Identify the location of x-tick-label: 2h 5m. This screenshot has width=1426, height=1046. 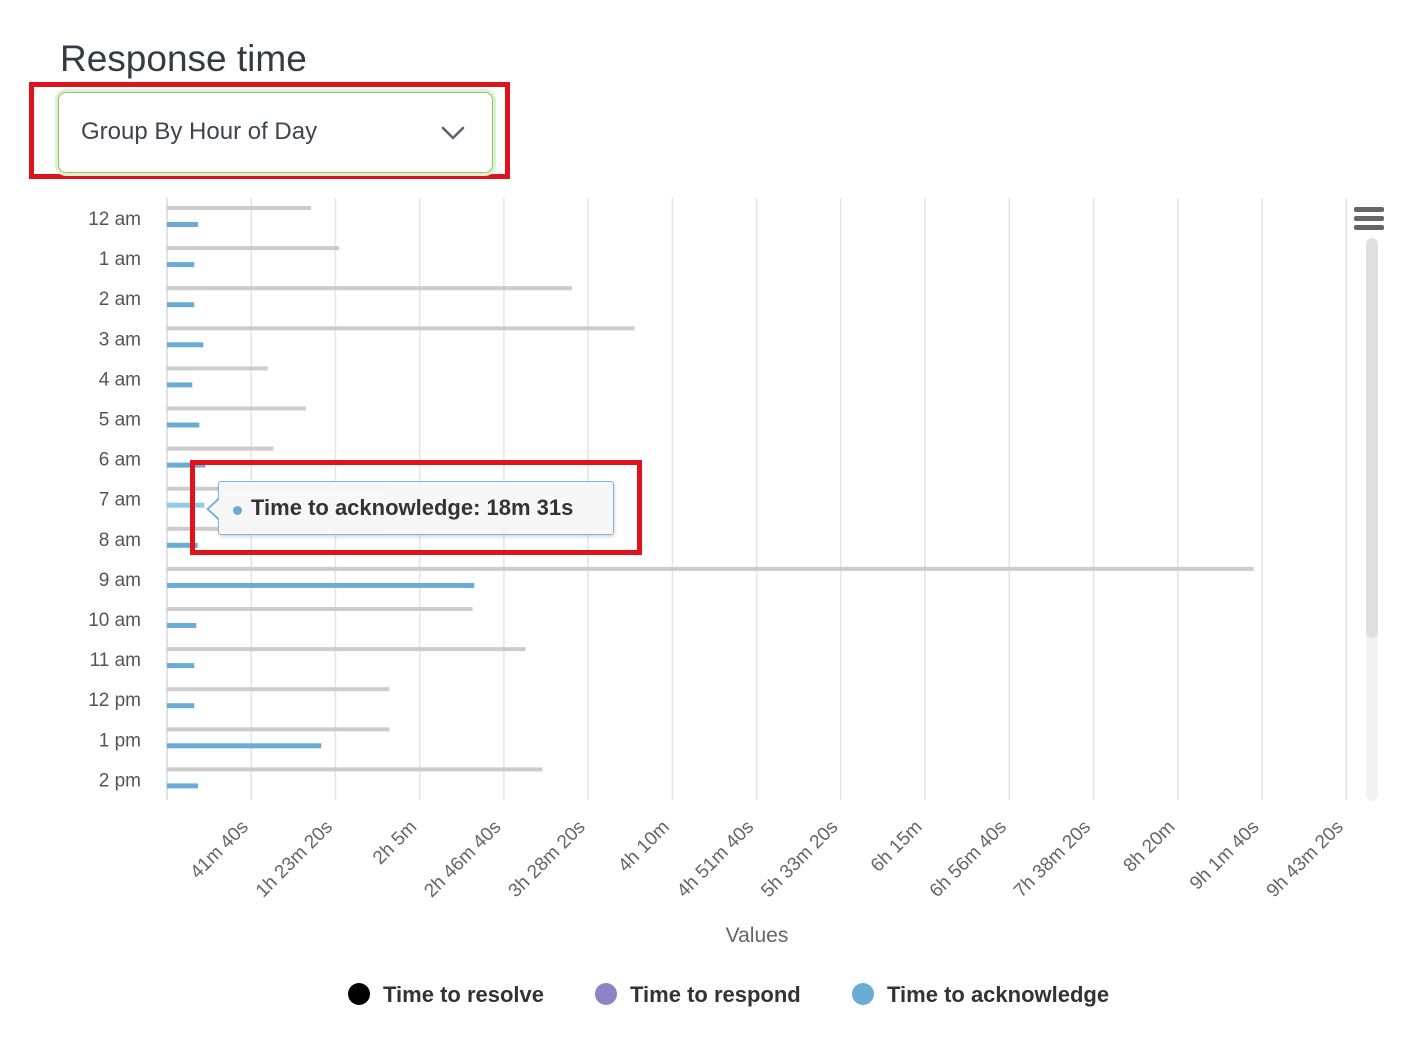
(395, 843).